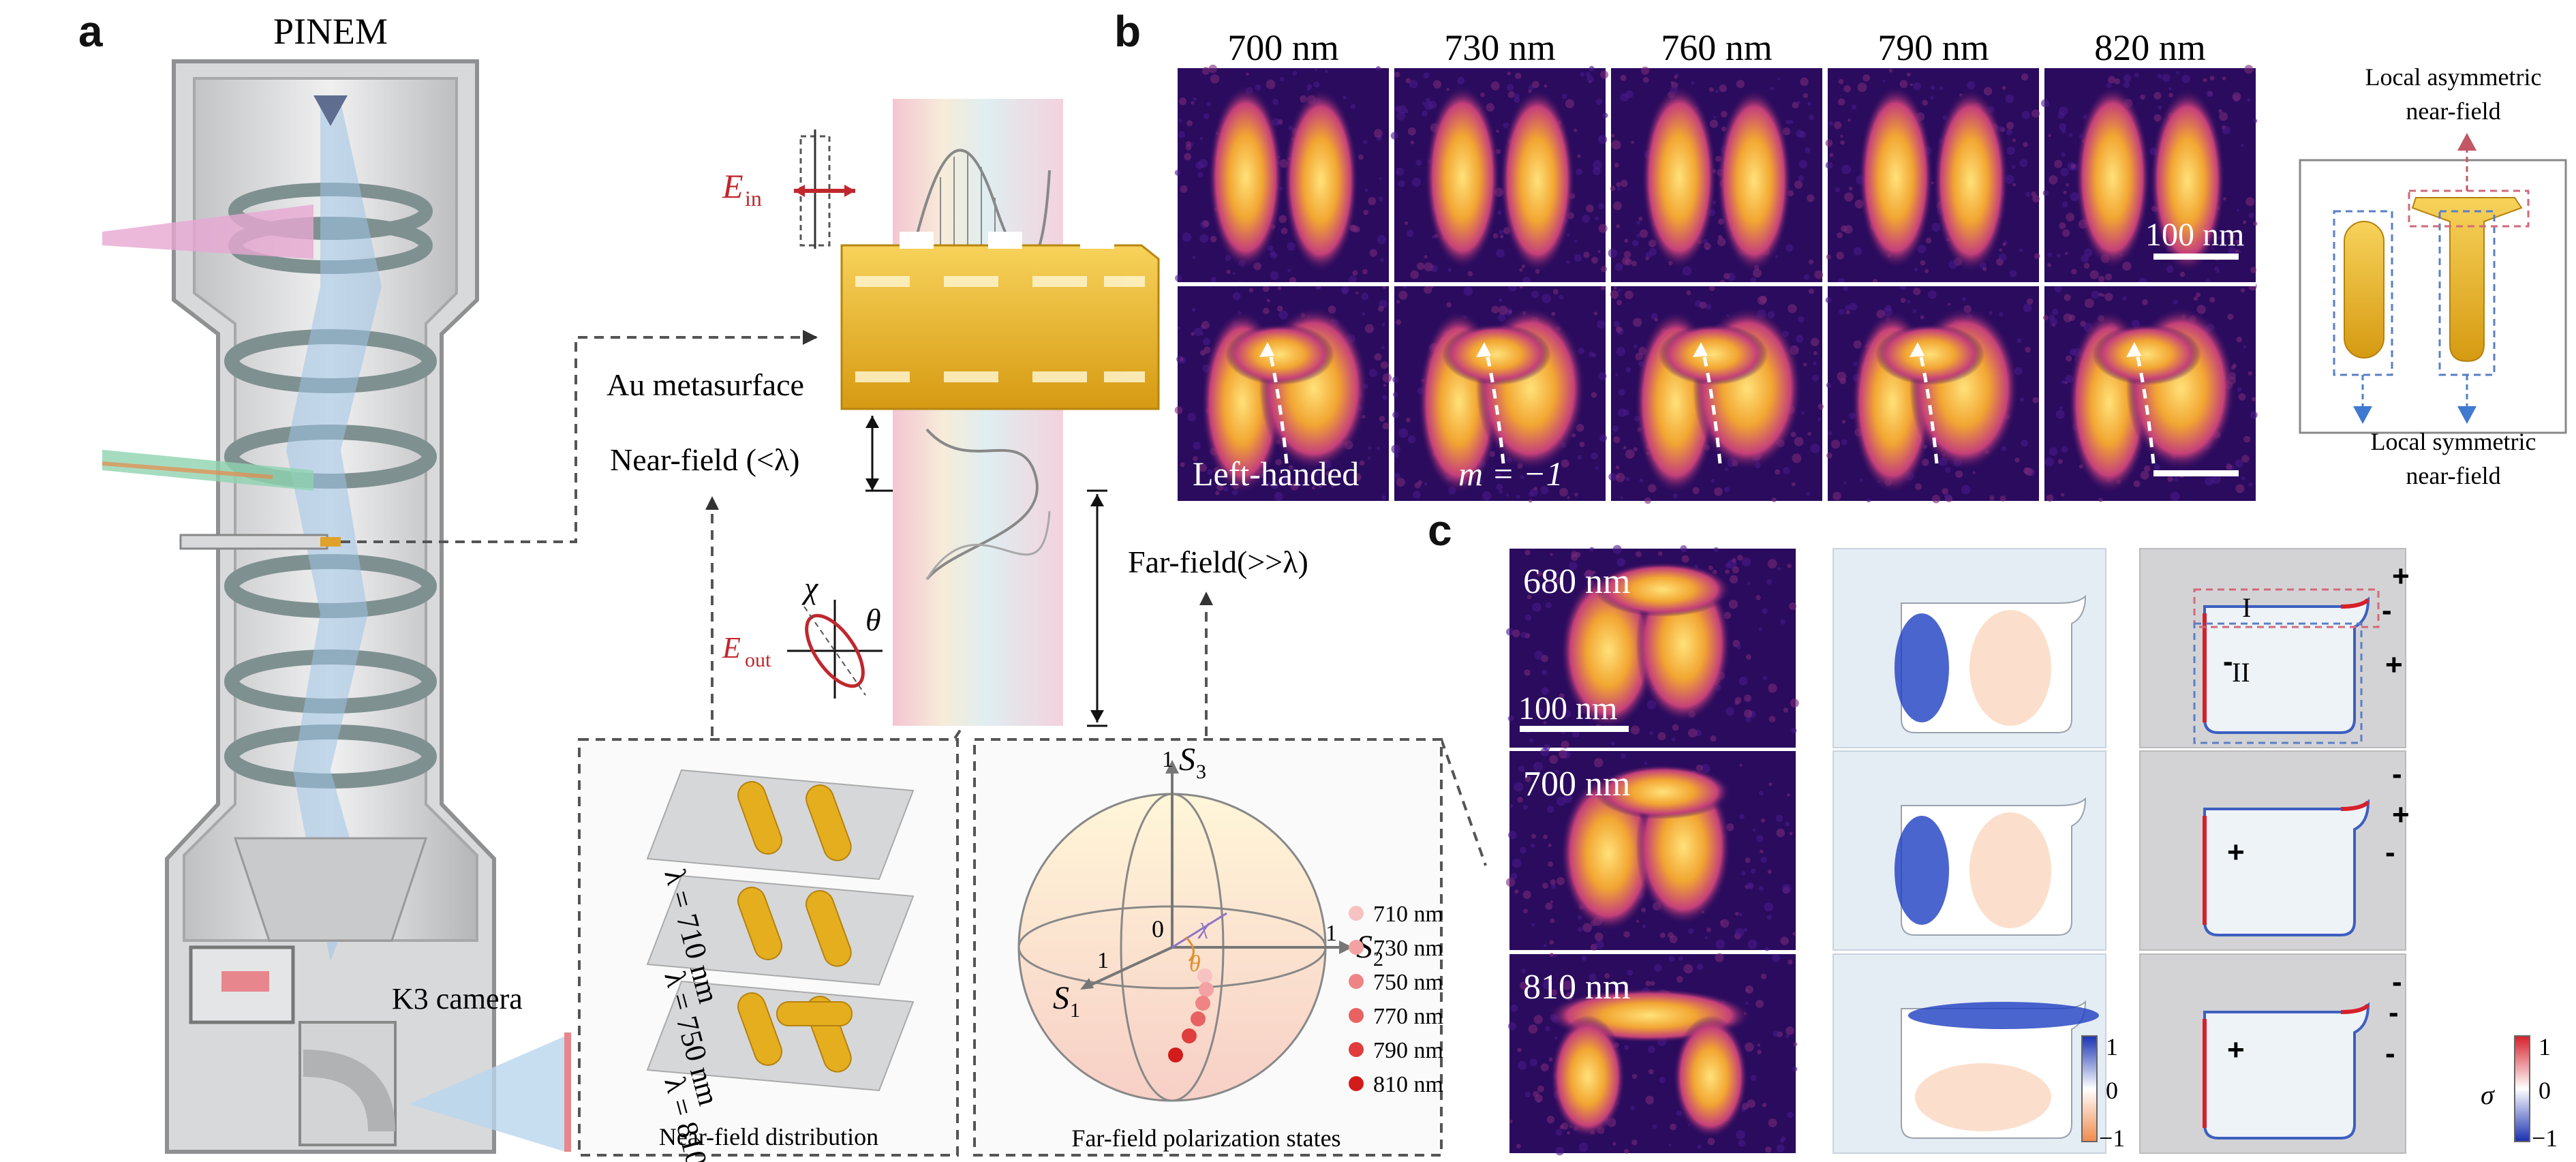 The image size is (2576, 1162). Describe the element at coordinates (1378, 959) in the screenshot. I see `sphere-s2-sub: 2` at that location.